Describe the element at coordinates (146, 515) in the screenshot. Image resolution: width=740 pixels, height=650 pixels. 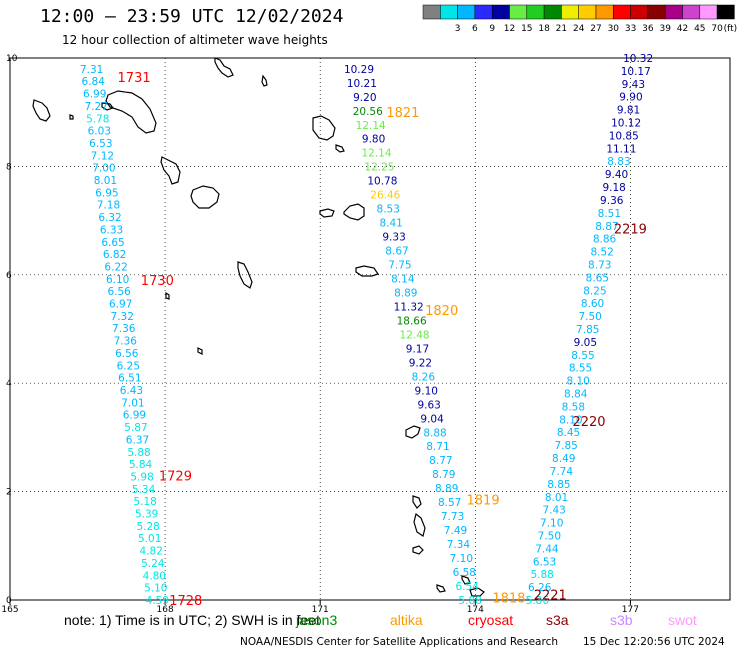
I see `wave-height-value: 5.39` at that location.